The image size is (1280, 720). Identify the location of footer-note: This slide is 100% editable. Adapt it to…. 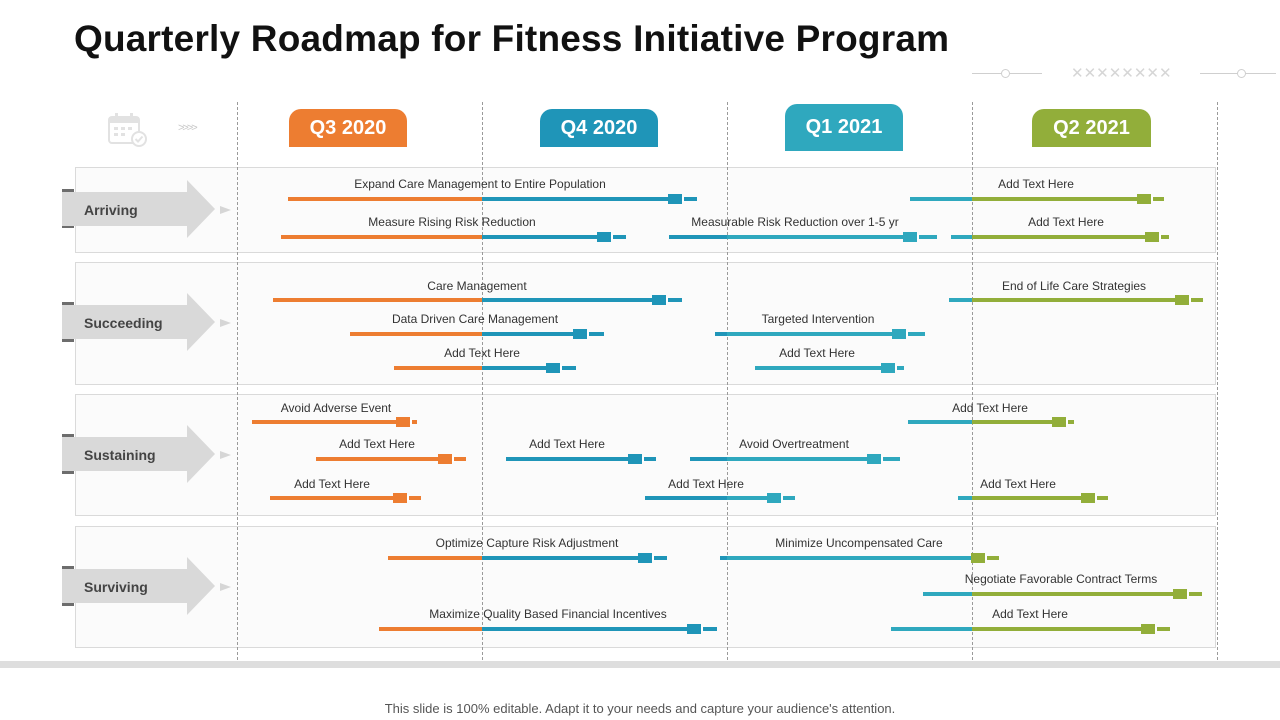
(640, 708).